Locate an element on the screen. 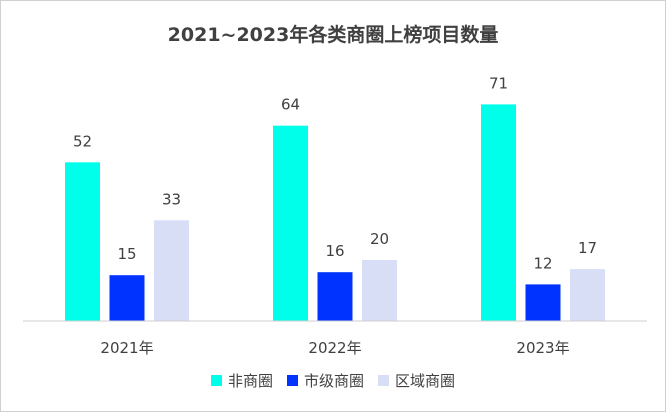  data-label: 17 is located at coordinates (587, 248).